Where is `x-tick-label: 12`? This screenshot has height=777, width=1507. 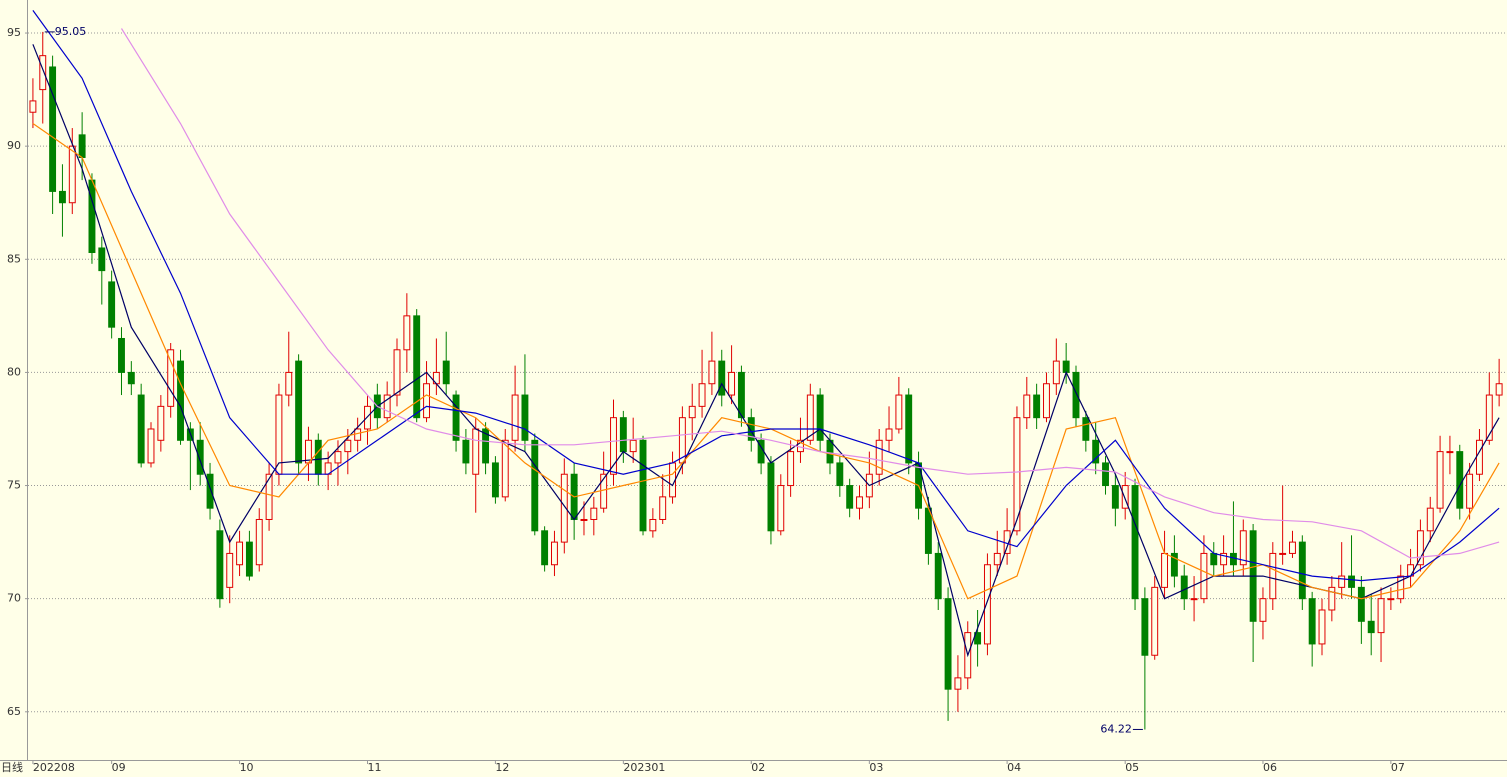
x-tick-label: 12 is located at coordinates (502, 767).